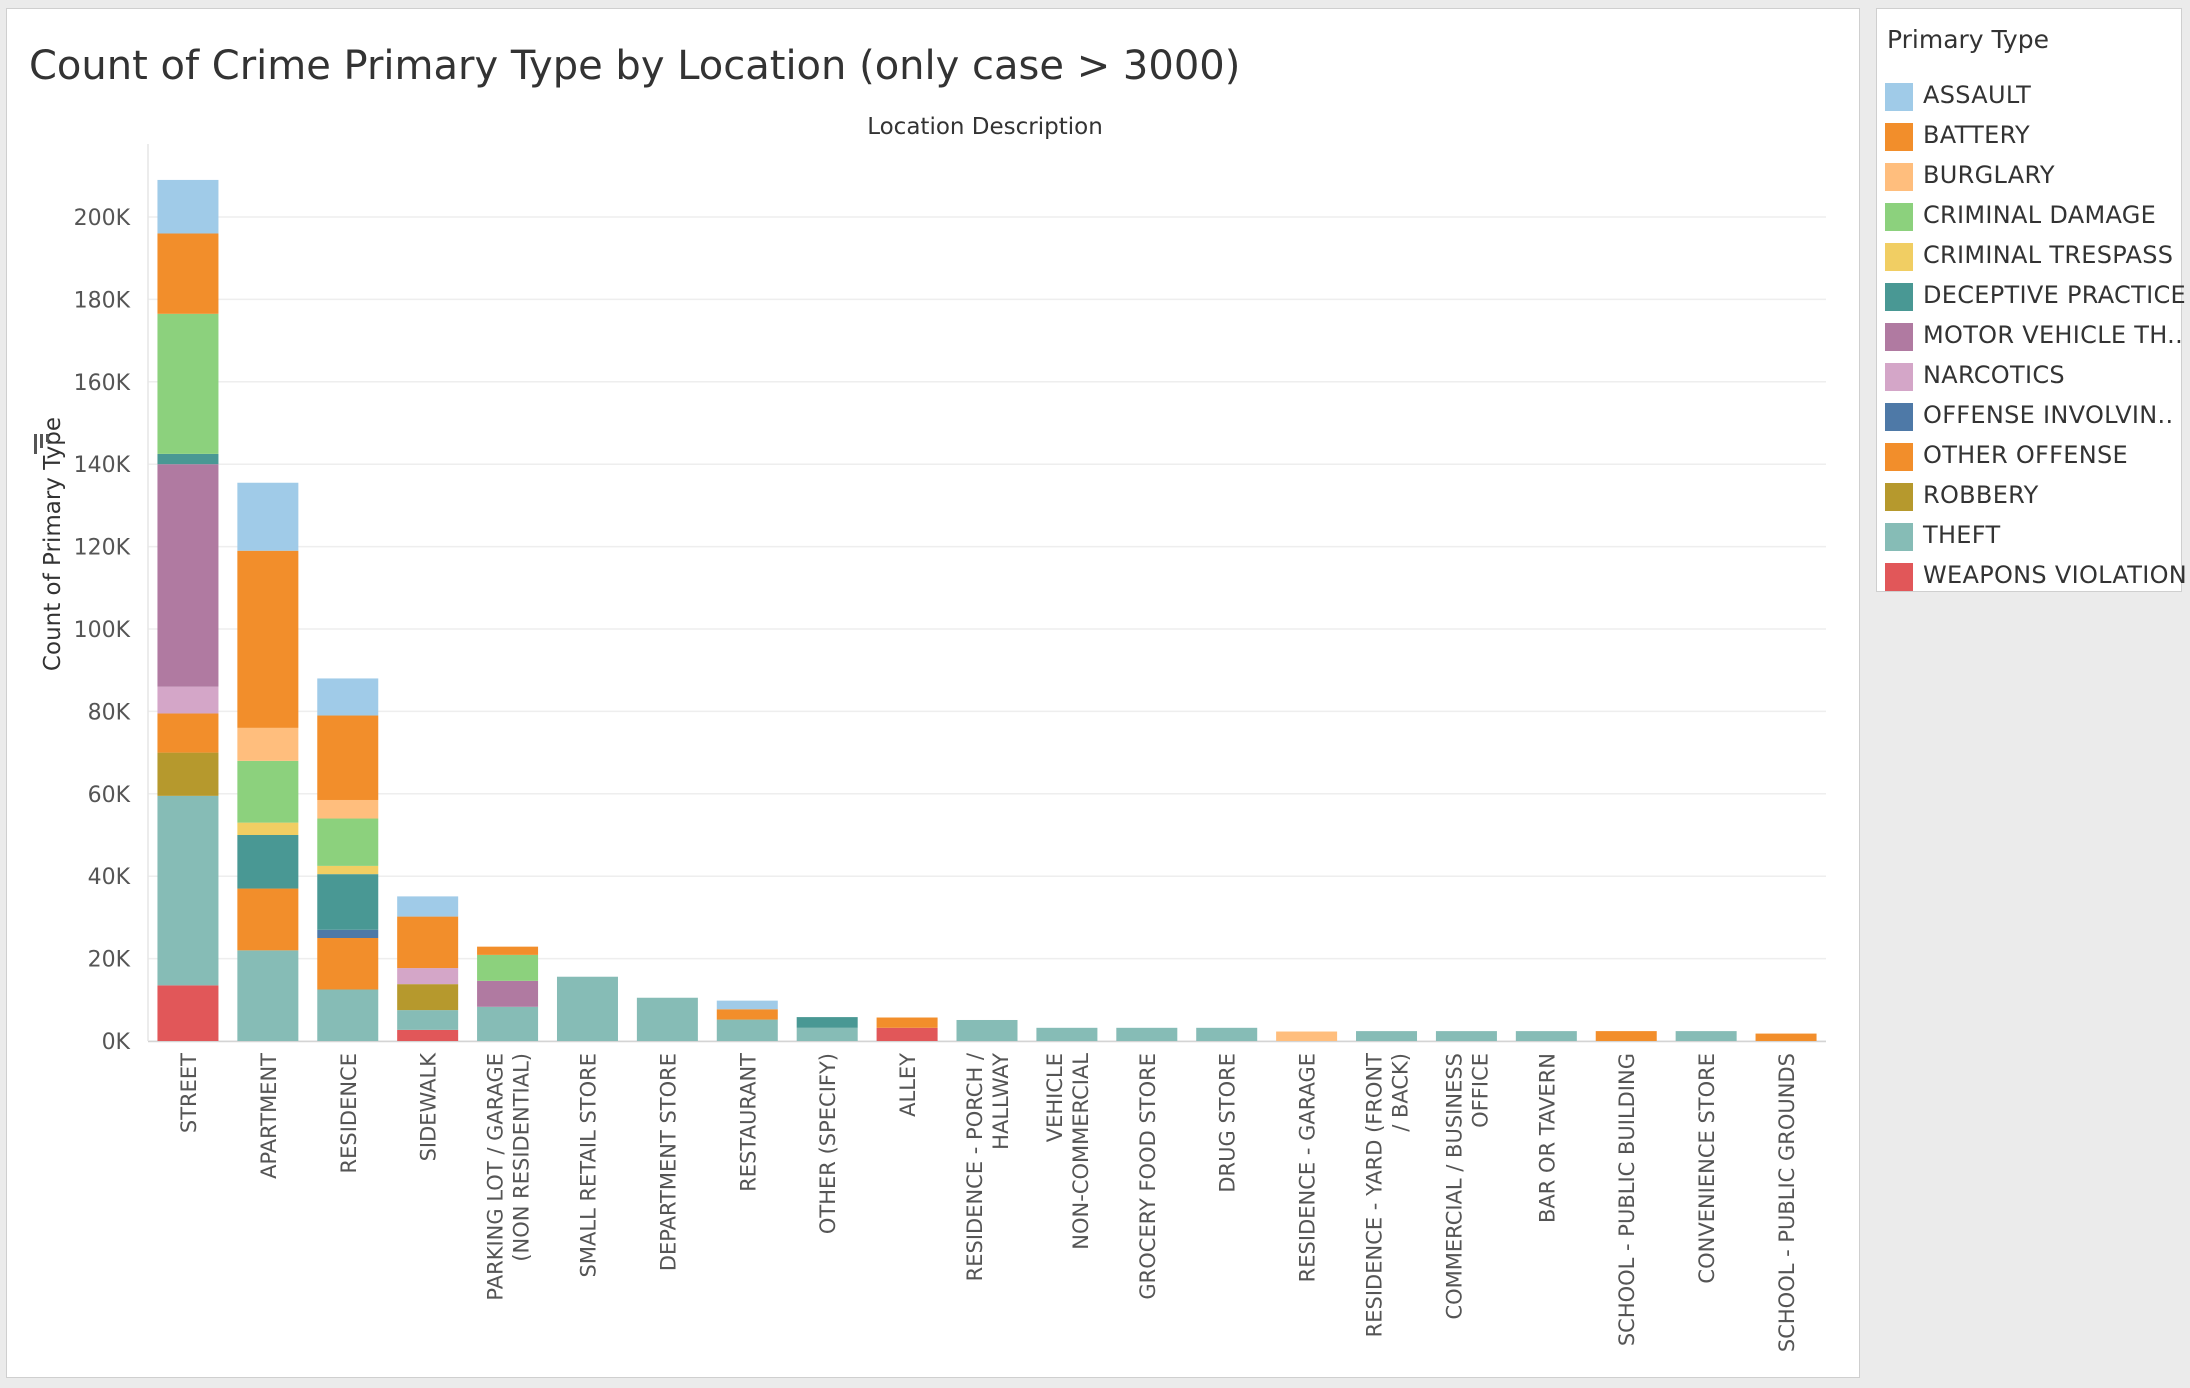 This screenshot has width=2190, height=1388. I want to click on x-tick-label: RESIDENCE - PORCH / HALLWAY, so click(988, 1166).